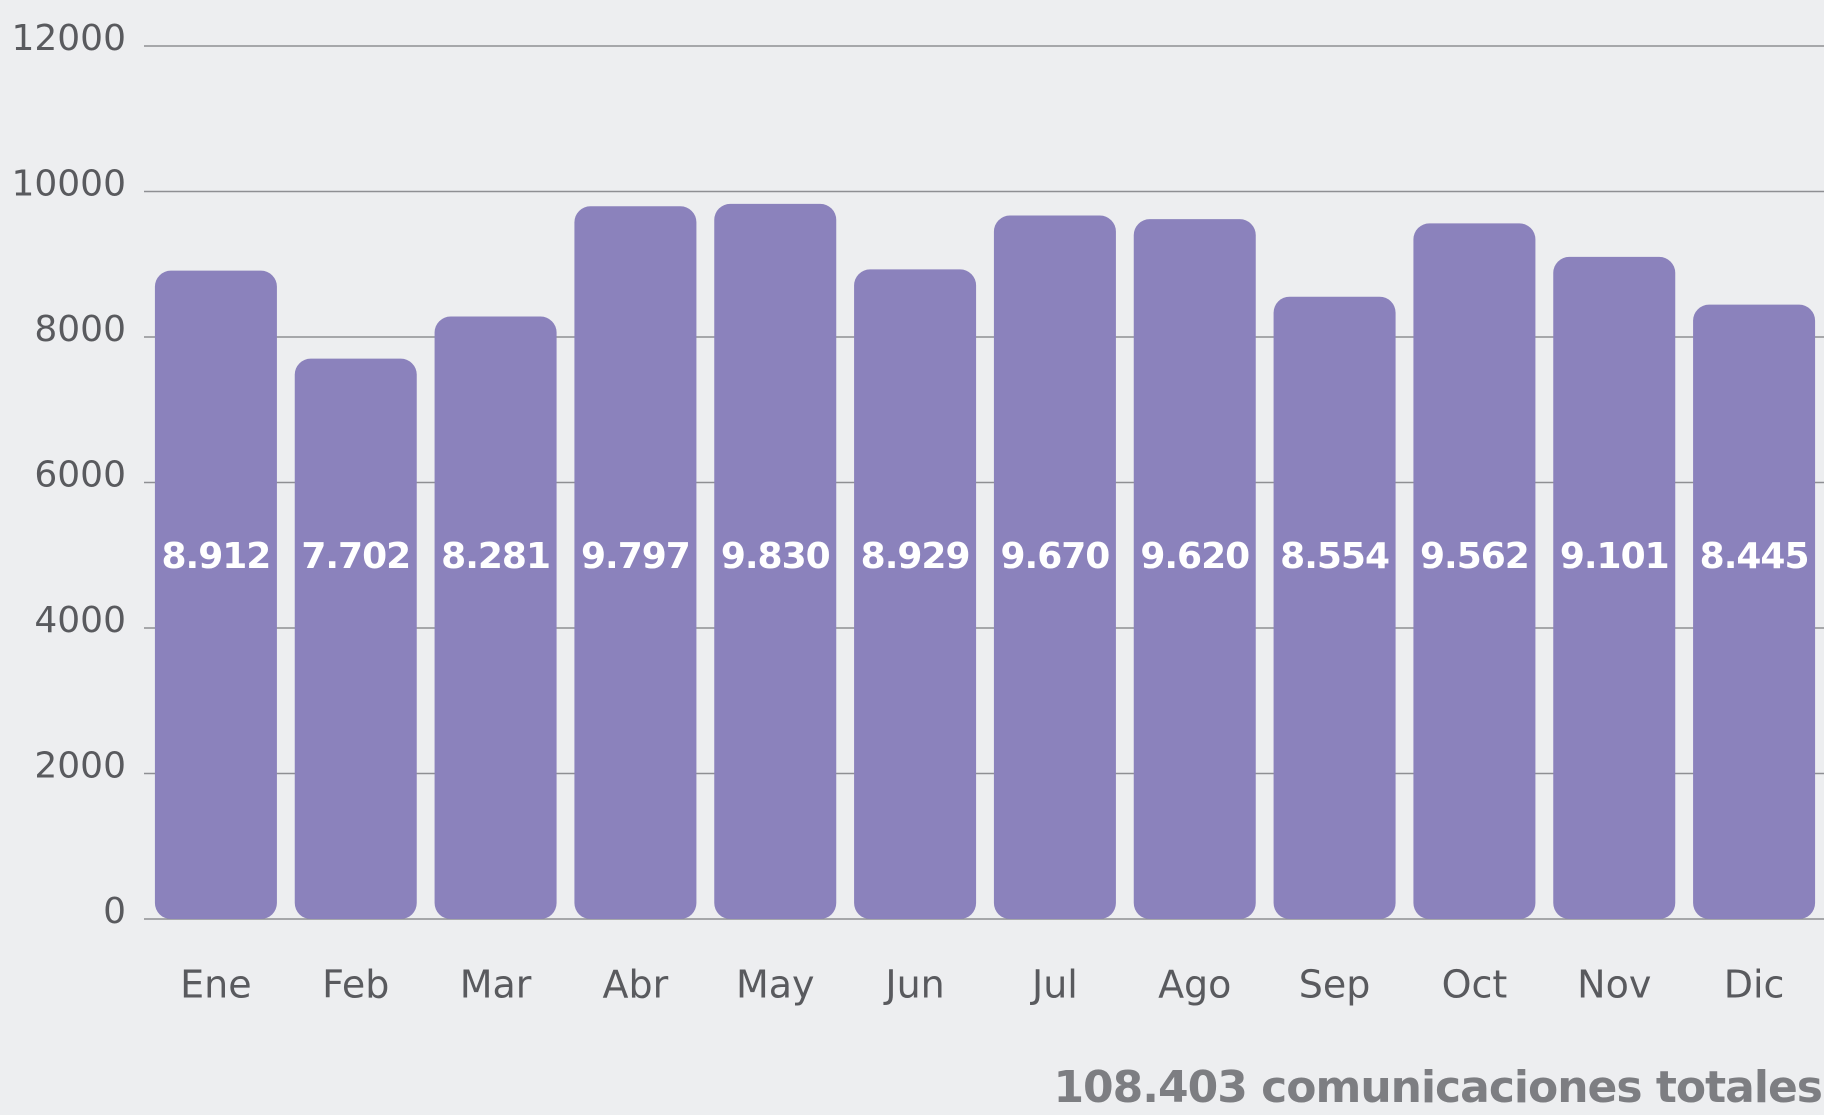  Describe the element at coordinates (215, 985) in the screenshot. I see `x-tick-label: Ene` at that location.